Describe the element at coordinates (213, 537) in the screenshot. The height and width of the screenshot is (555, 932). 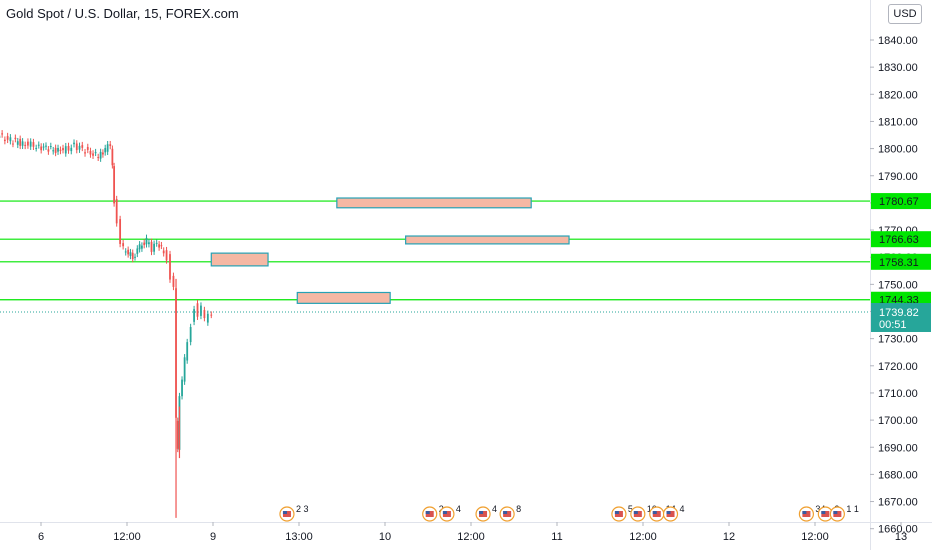
I see `x-tick-label: 9` at that location.